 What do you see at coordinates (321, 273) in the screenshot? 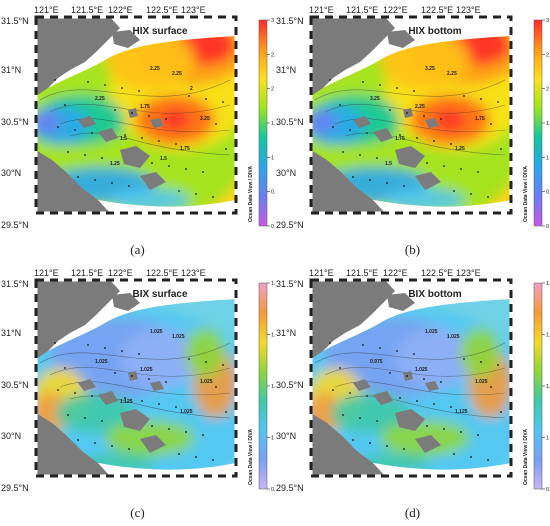
I see `lon-tick-label: 121°E` at bounding box center [321, 273].